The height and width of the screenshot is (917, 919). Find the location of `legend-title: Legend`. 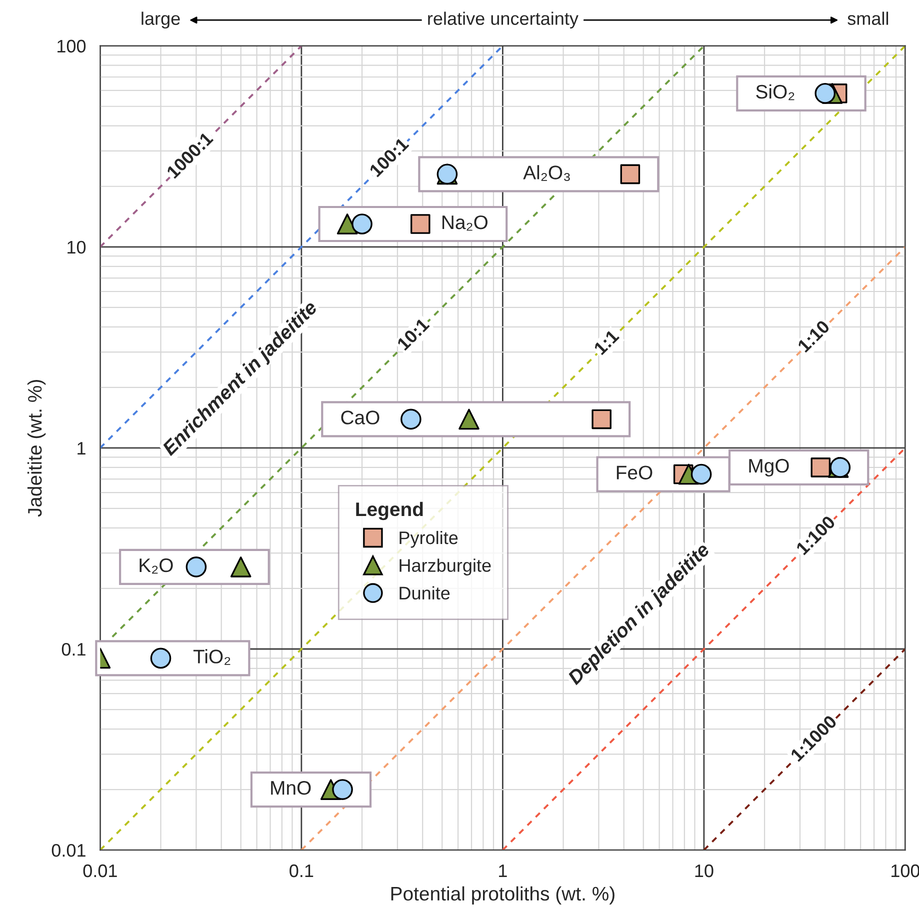

legend-title: Legend is located at coordinates (389, 511).